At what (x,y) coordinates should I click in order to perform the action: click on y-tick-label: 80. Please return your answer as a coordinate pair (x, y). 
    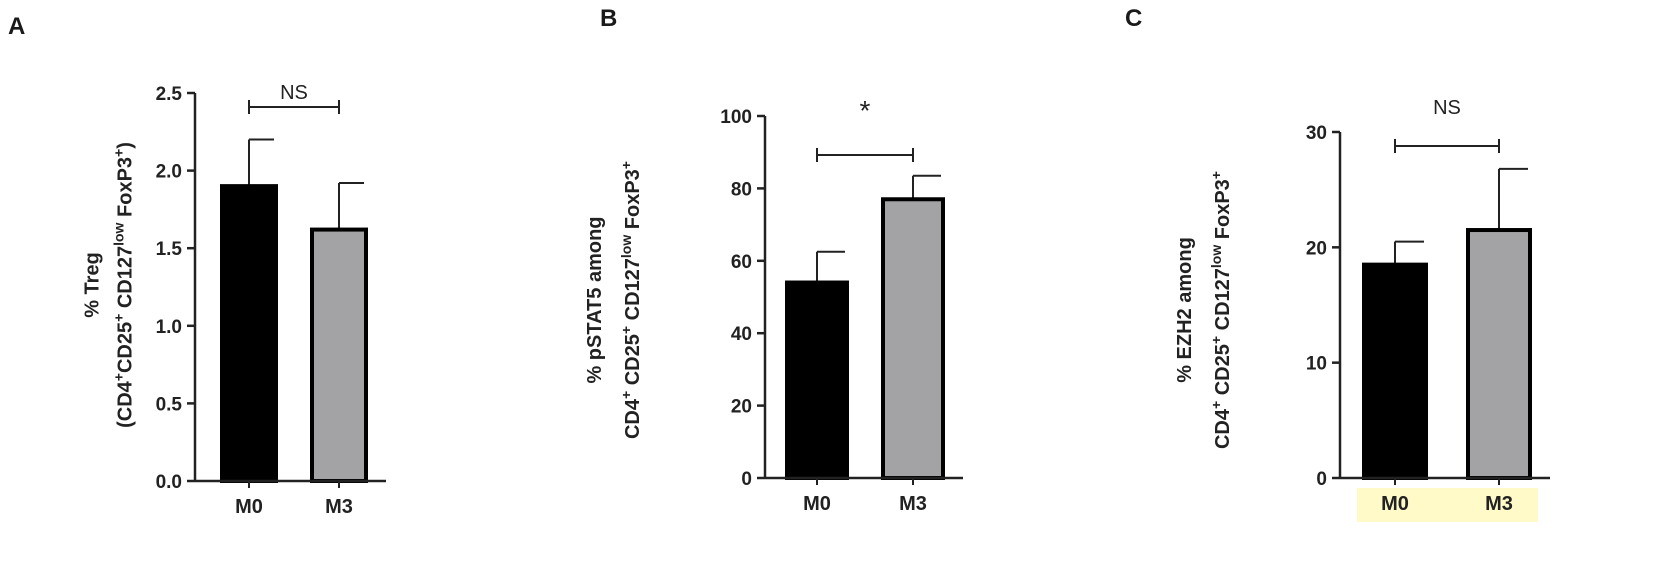
    Looking at the image, I should click on (741, 189).